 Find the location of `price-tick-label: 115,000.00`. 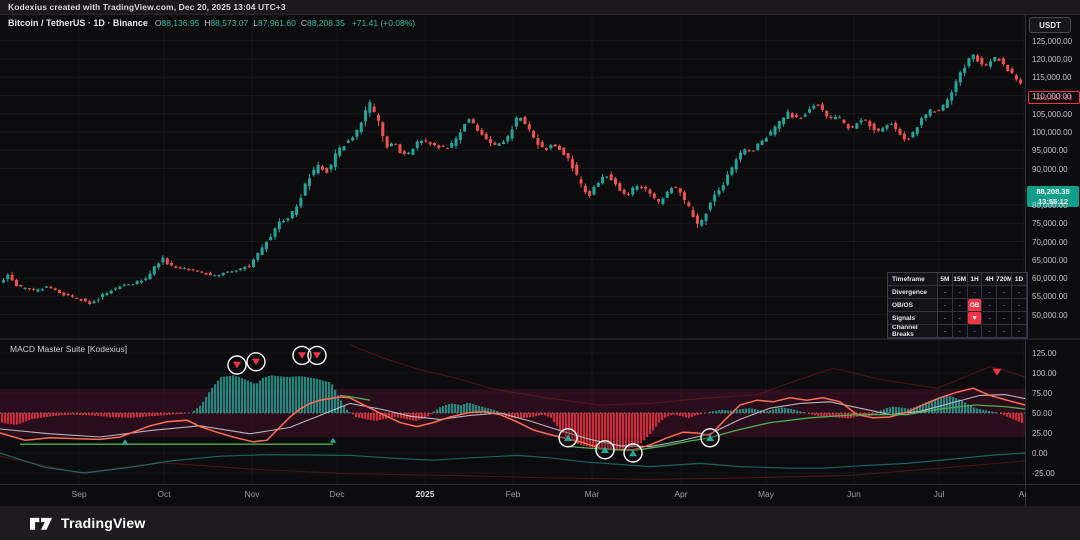

price-tick-label: 115,000.00 is located at coordinates (1052, 78).